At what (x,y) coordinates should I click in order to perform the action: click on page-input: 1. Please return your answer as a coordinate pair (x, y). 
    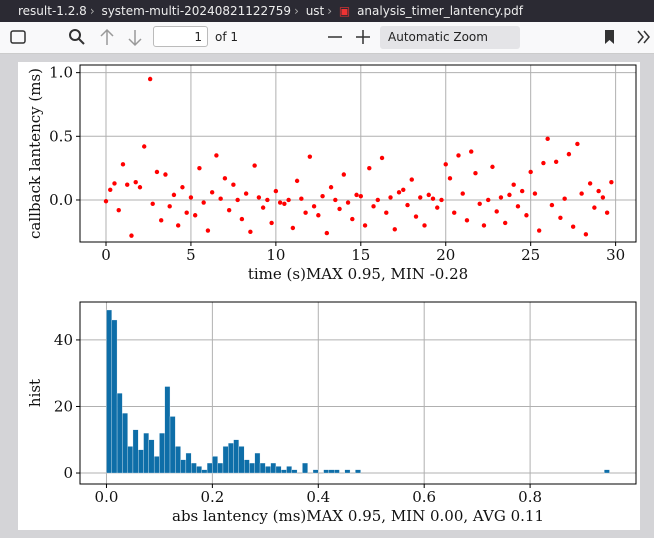
    Looking at the image, I should click on (180, 36).